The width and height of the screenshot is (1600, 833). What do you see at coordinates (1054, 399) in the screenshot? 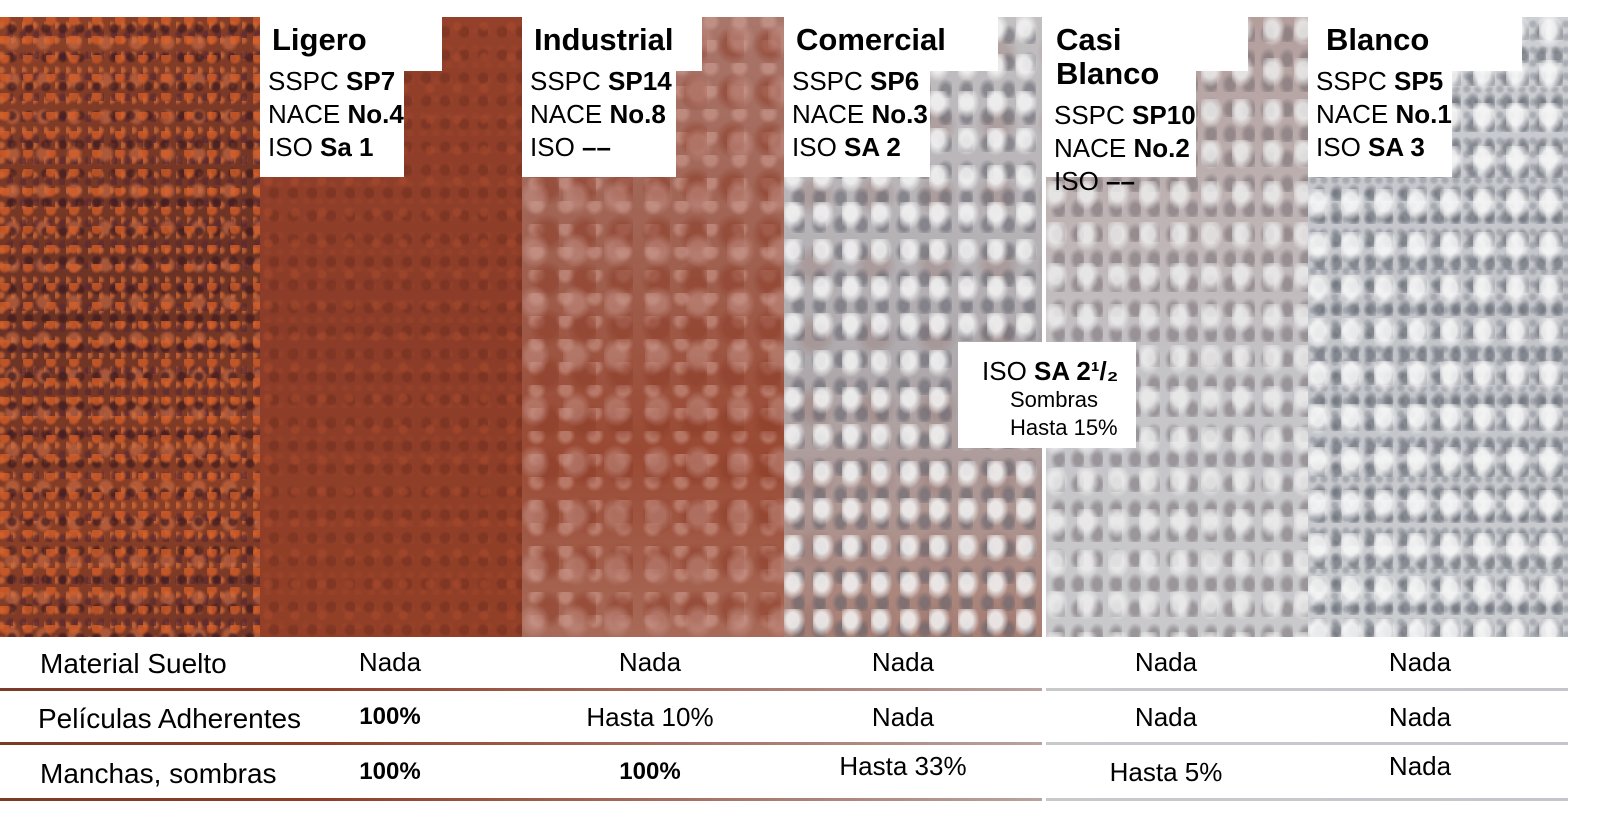
I see `callout-shadows-label: Sombras` at bounding box center [1054, 399].